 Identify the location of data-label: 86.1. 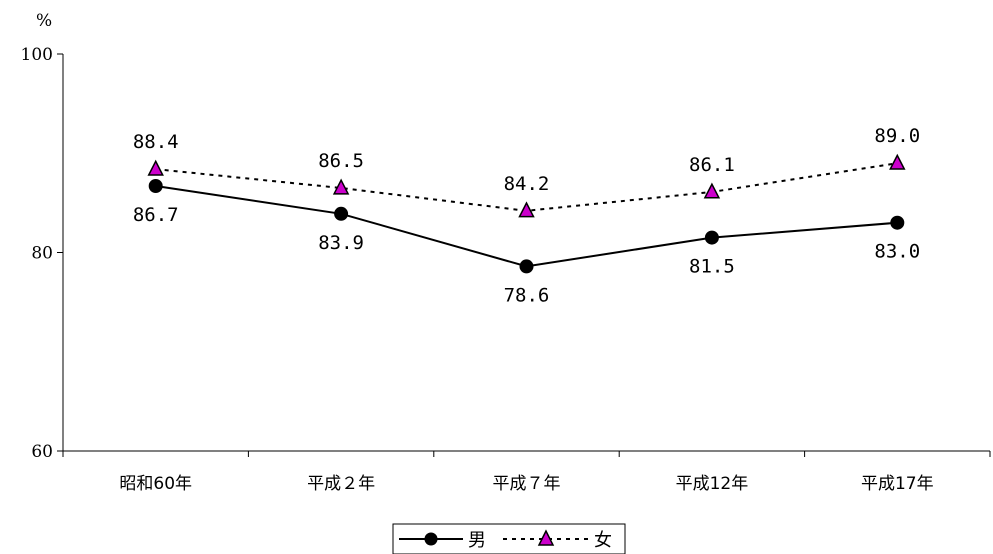
(712, 165).